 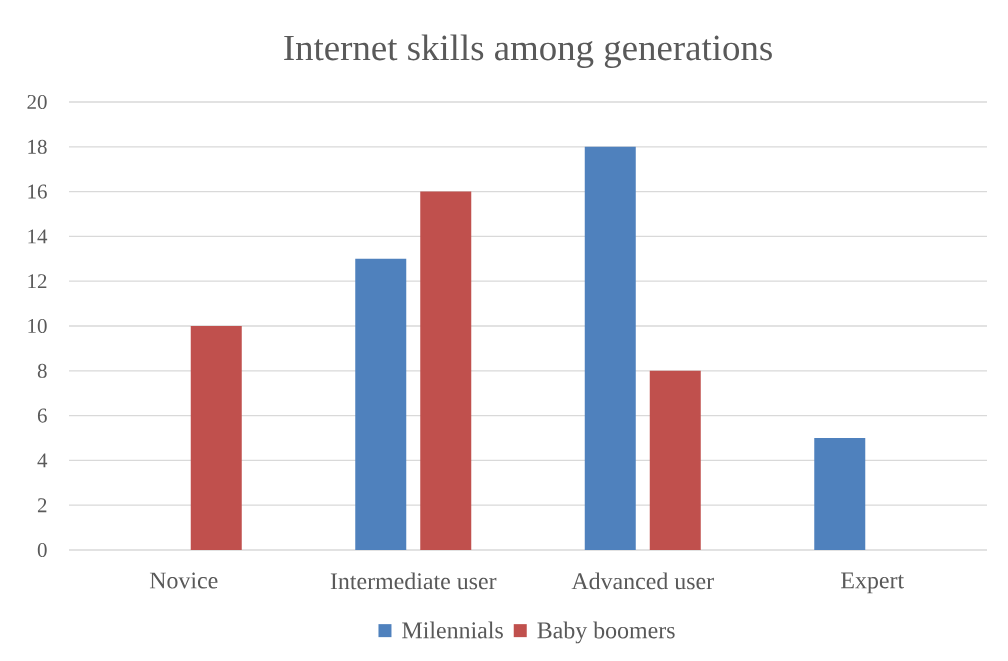 What do you see at coordinates (872, 583) in the screenshot?
I see `x-tick-label: Expert` at bounding box center [872, 583].